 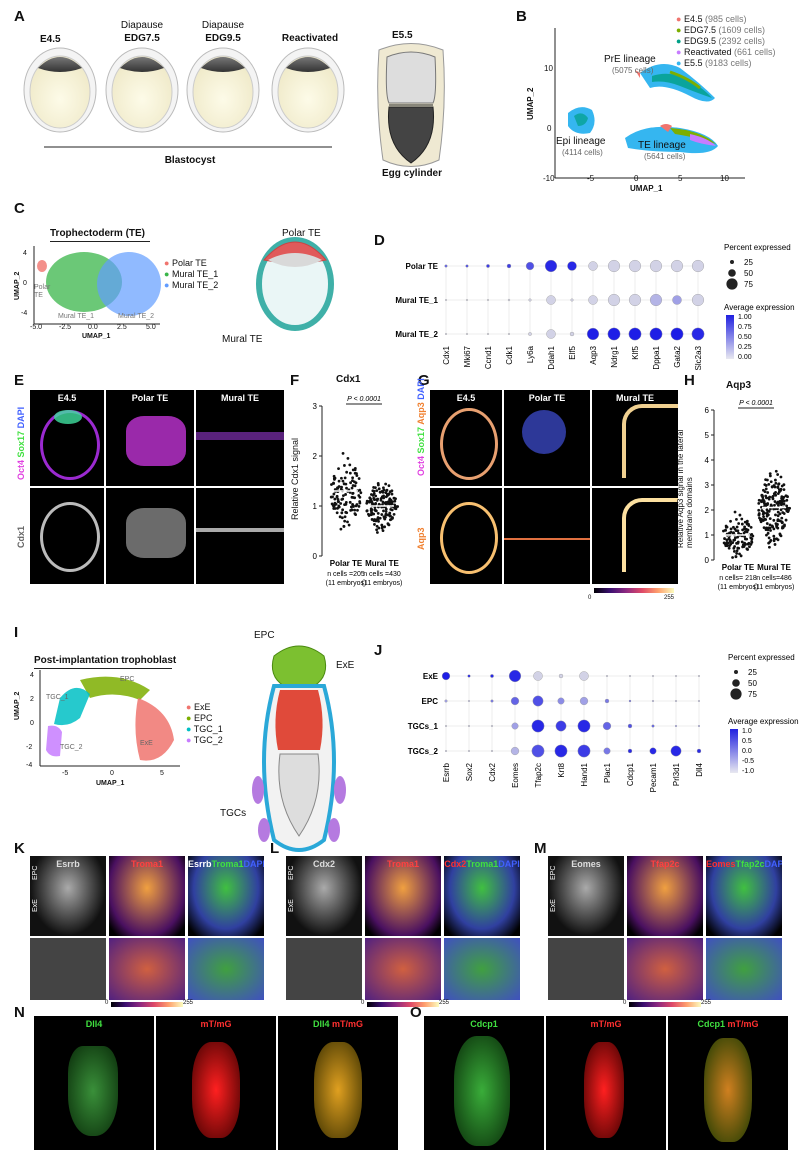 What do you see at coordinates (728, 1083) in the screenshot?
I see `o-merge-image: Cdcp1 mT/mG` at bounding box center [728, 1083].